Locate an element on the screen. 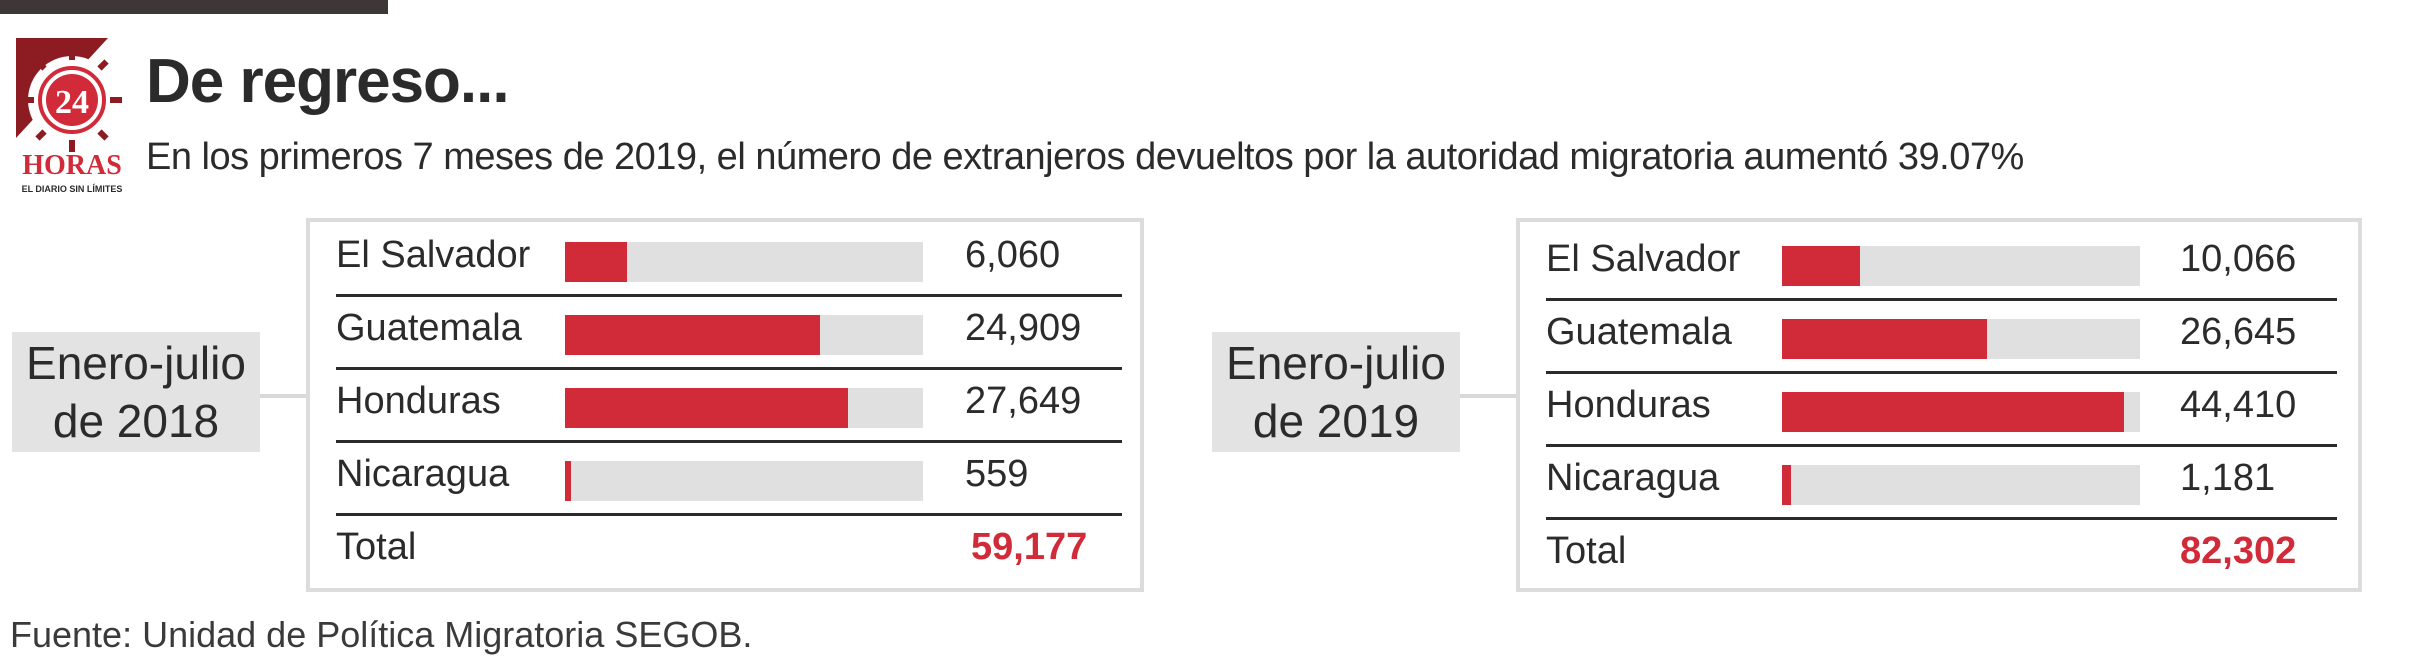  bar-row: Guatemala 24,909 is located at coordinates (729, 333).